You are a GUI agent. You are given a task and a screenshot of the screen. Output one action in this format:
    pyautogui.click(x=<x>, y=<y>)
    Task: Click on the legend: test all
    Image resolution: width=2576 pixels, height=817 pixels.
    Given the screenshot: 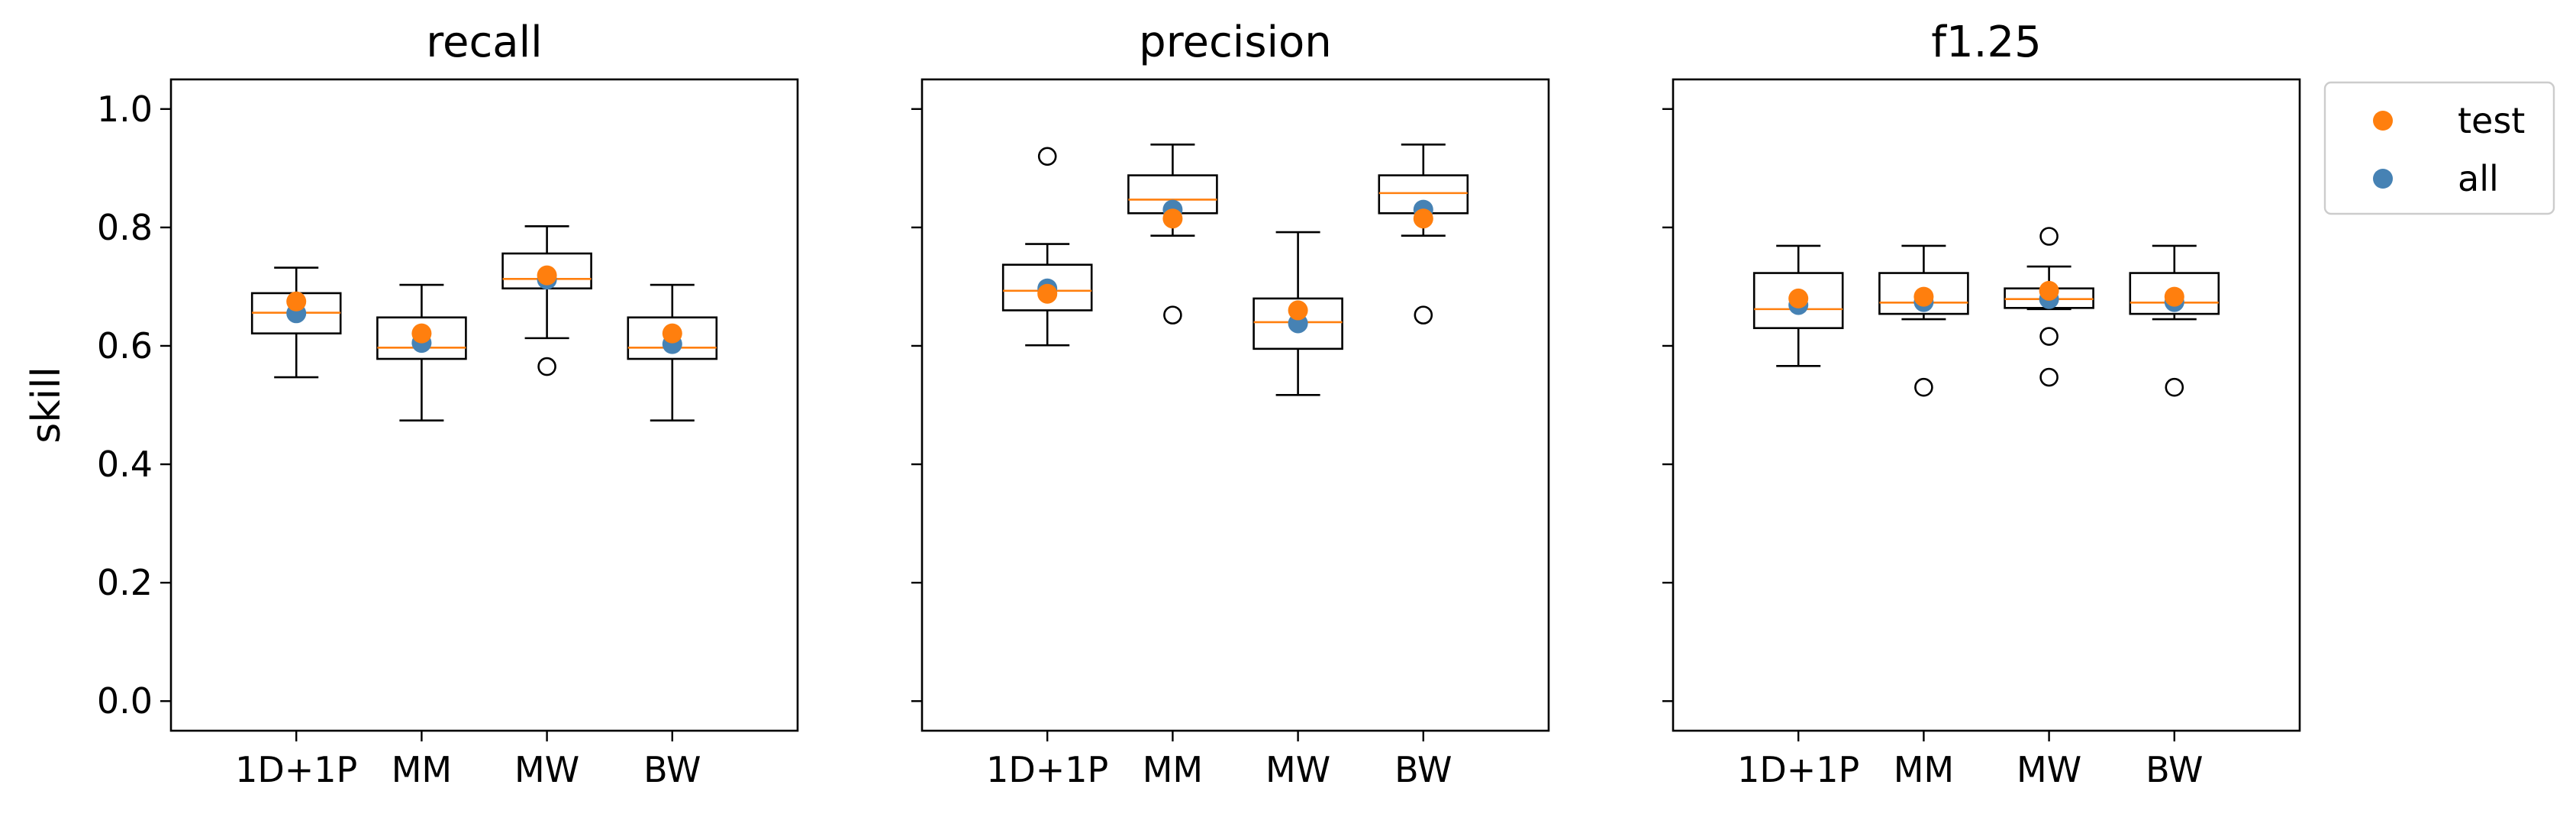 What is the action you would take?
    pyautogui.click(x=2439, y=148)
    